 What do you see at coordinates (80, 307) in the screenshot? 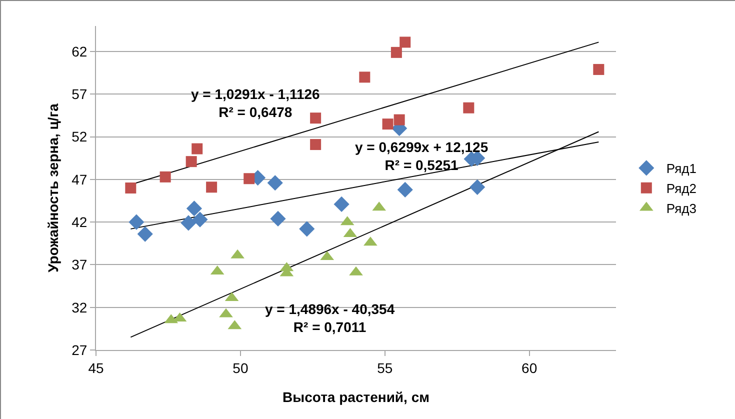
I see `y-tick-label: 32` at bounding box center [80, 307].